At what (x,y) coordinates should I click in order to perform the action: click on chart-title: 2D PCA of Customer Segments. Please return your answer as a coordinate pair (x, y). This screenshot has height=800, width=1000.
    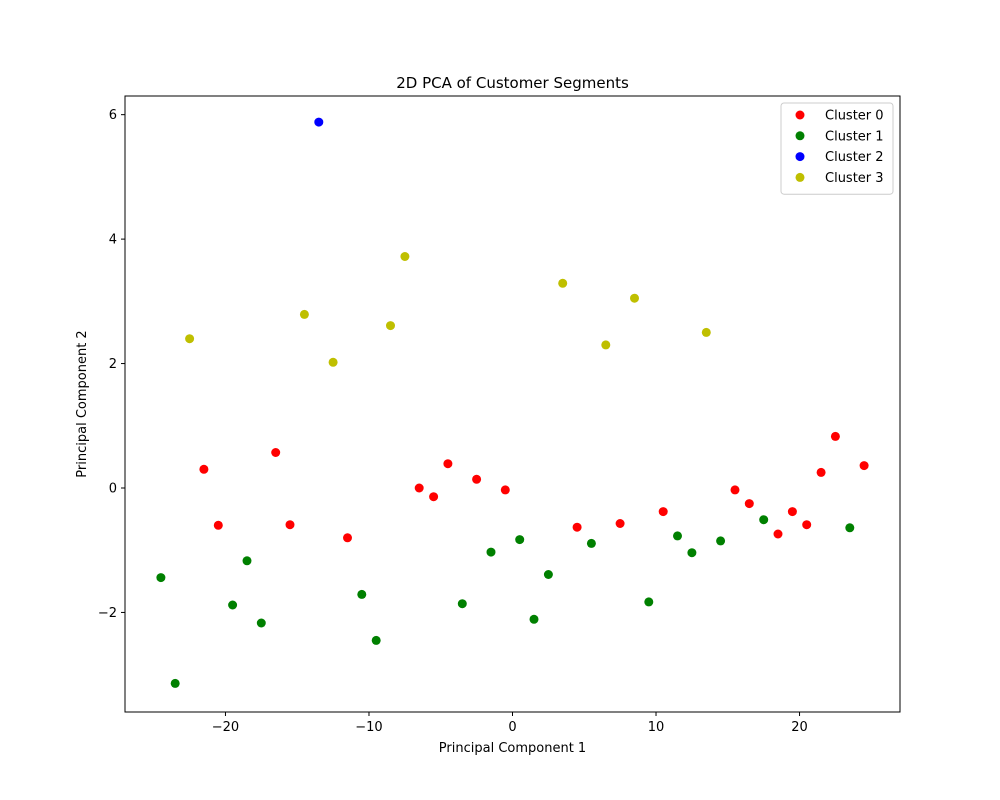
    Looking at the image, I should click on (512, 83).